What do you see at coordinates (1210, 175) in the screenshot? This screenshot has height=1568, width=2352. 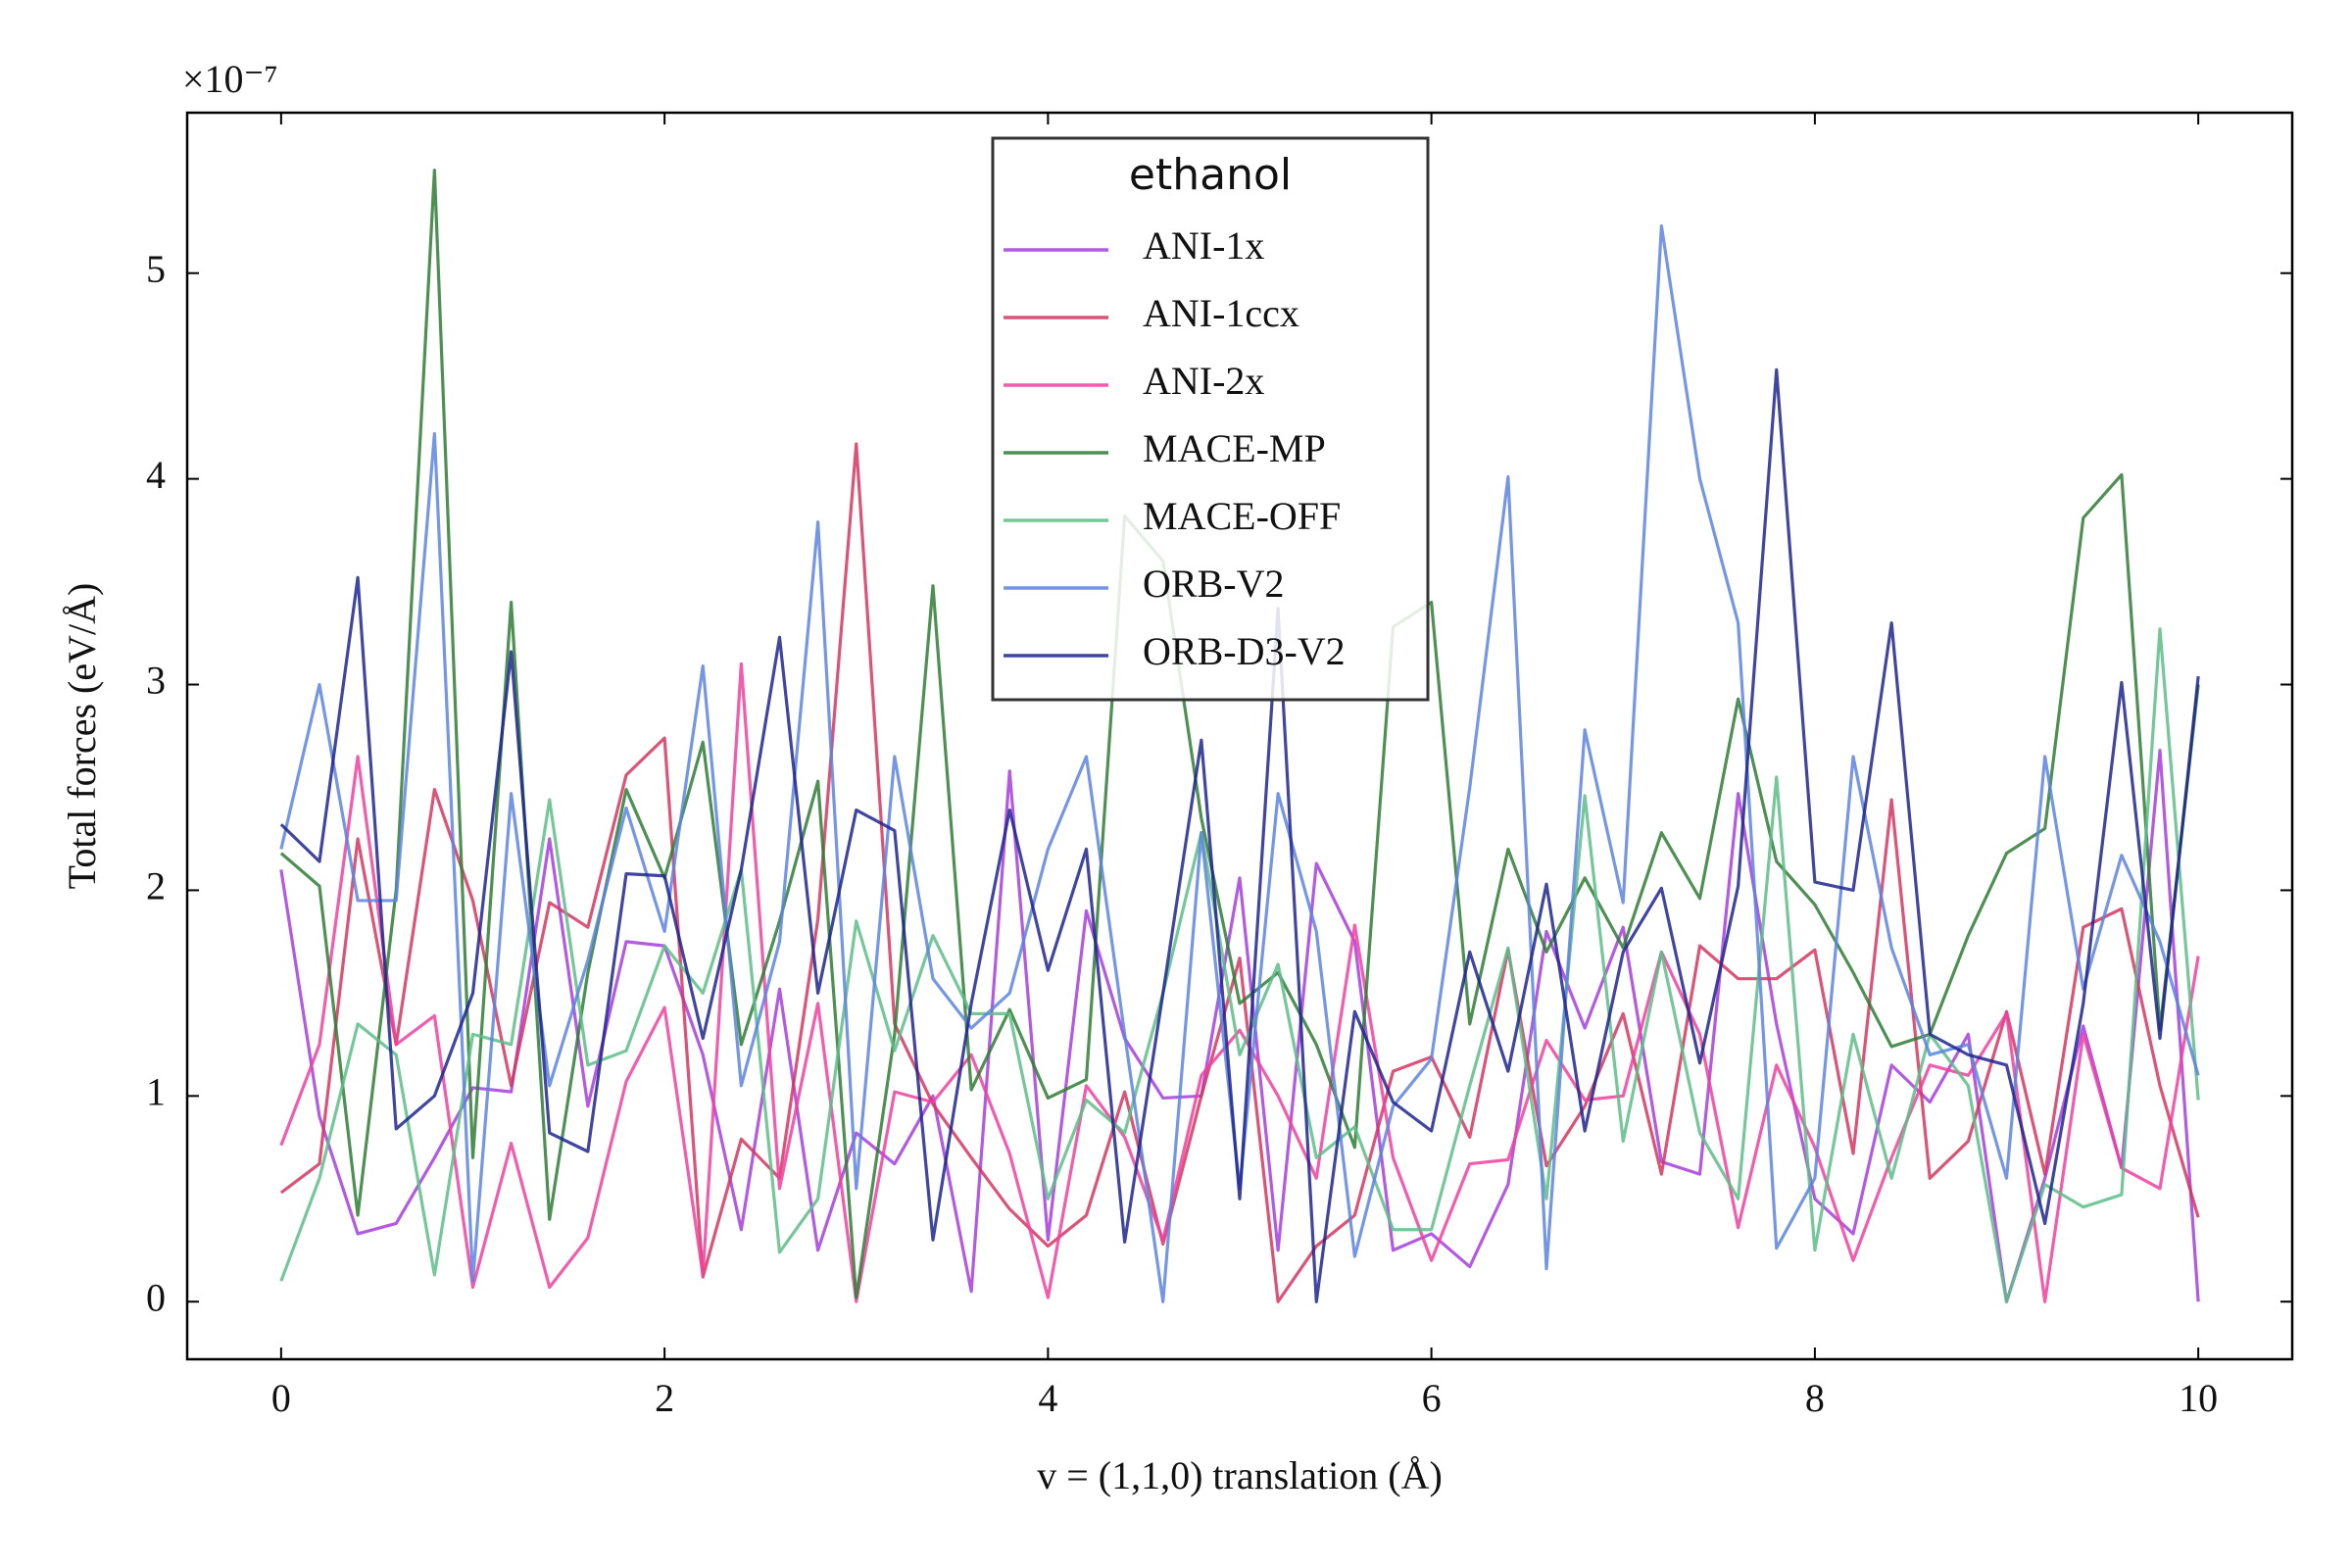 I see `legend-title: ethanol` at bounding box center [1210, 175].